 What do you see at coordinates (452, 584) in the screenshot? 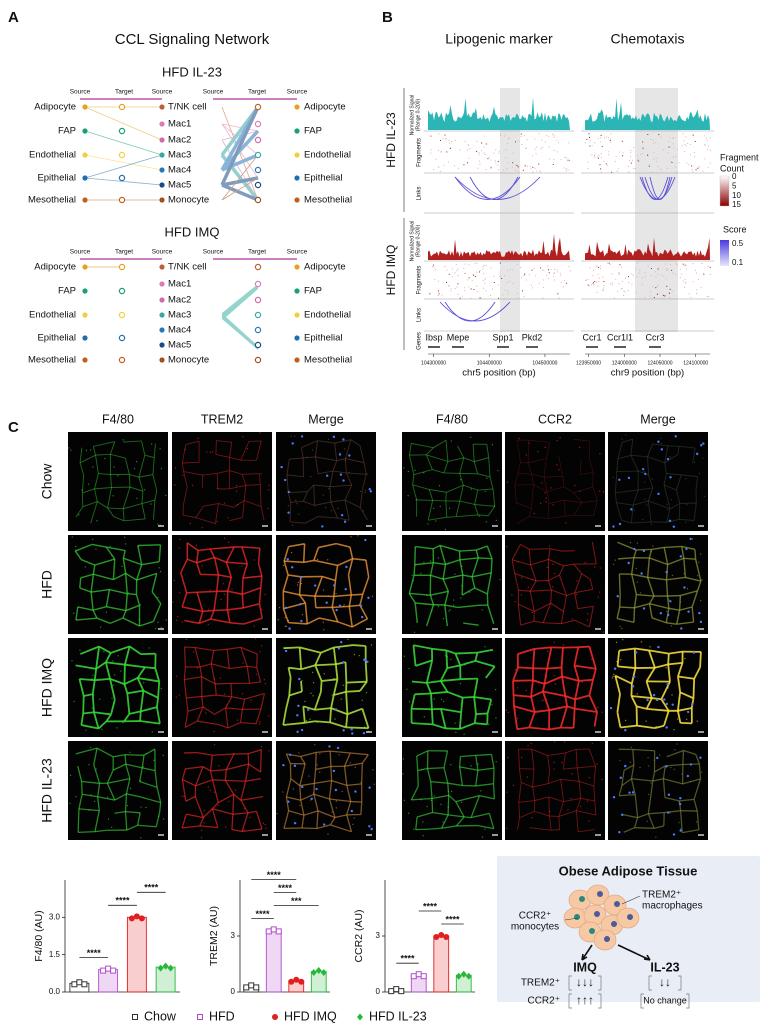
I see `micrograph` at bounding box center [452, 584].